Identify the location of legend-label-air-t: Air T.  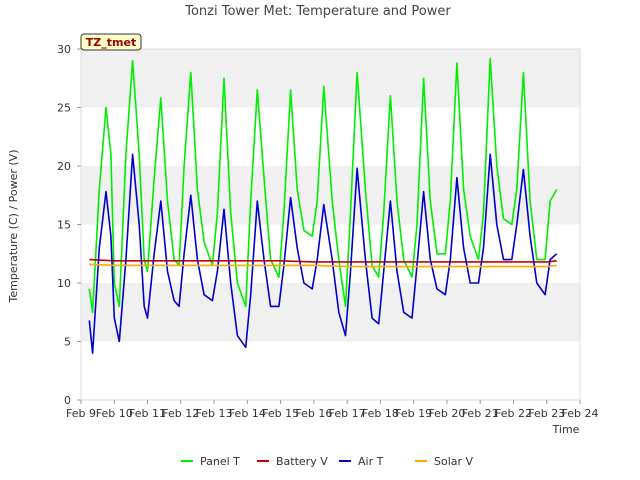
(371, 461).